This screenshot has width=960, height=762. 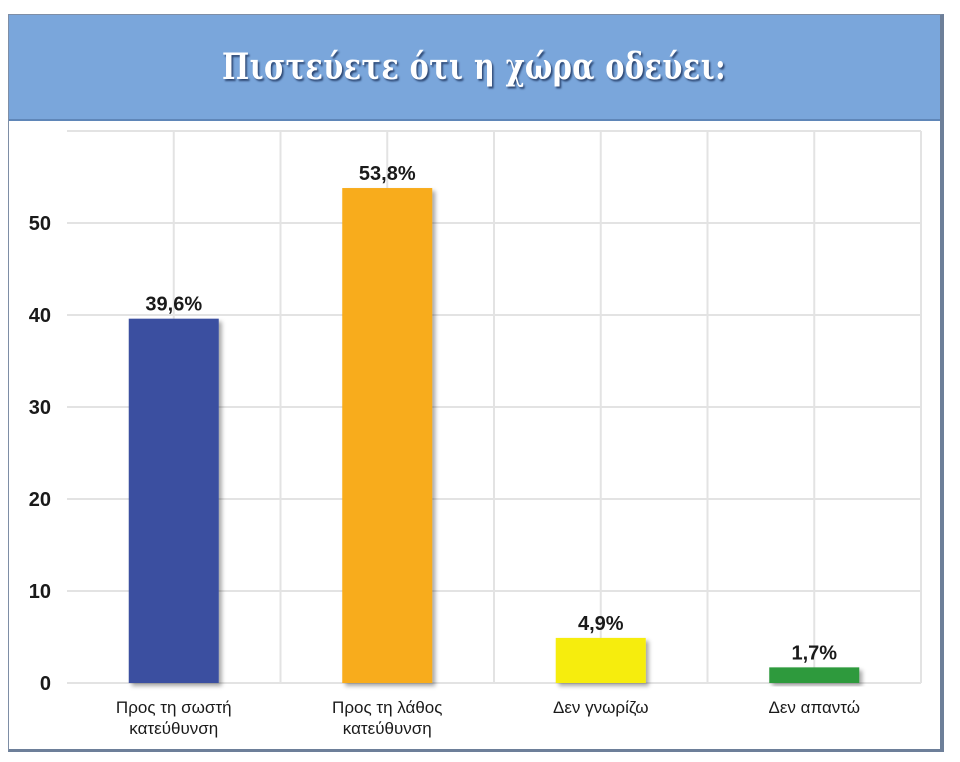 What do you see at coordinates (174, 707) in the screenshot?
I see `x-tick-label: Προς τη σωστή` at bounding box center [174, 707].